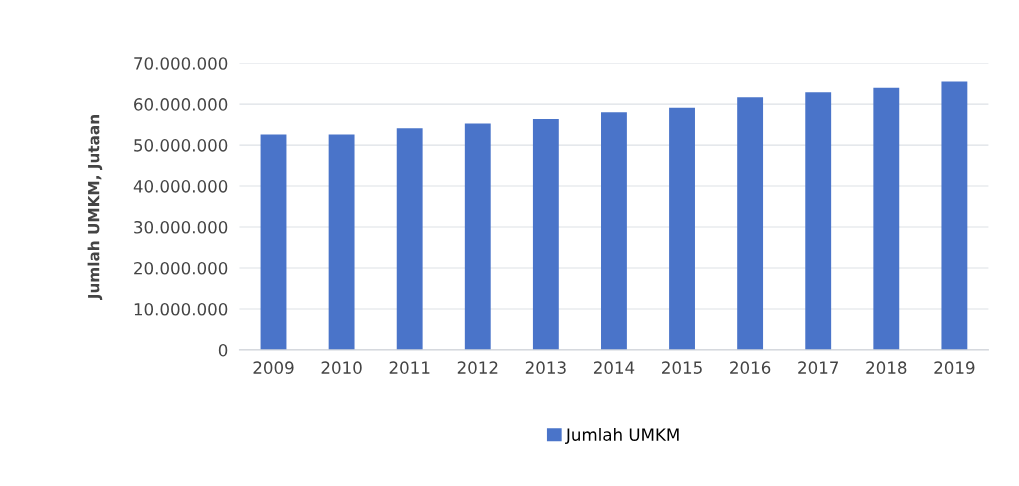  I want to click on y-tick-label: 50.000.000, so click(181, 145).